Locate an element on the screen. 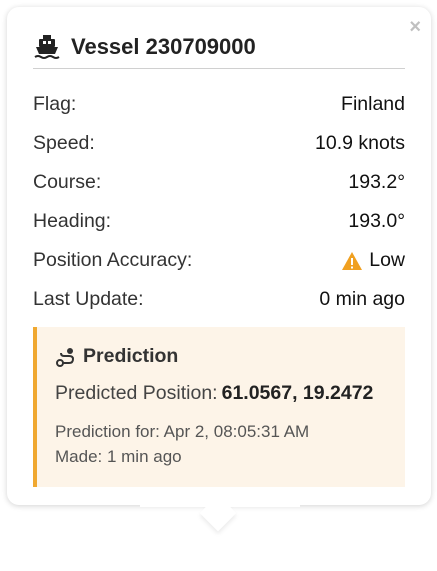 The width and height of the screenshot is (437, 571). header-divider is located at coordinates (219, 68).